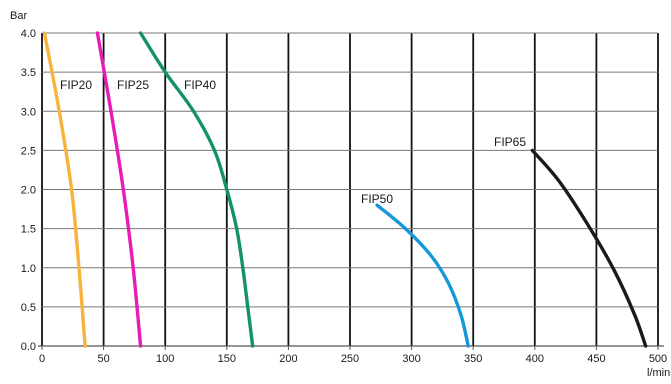 The height and width of the screenshot is (384, 671). Describe the element at coordinates (18, 16) in the screenshot. I see `y-axis-title: Bar` at that location.